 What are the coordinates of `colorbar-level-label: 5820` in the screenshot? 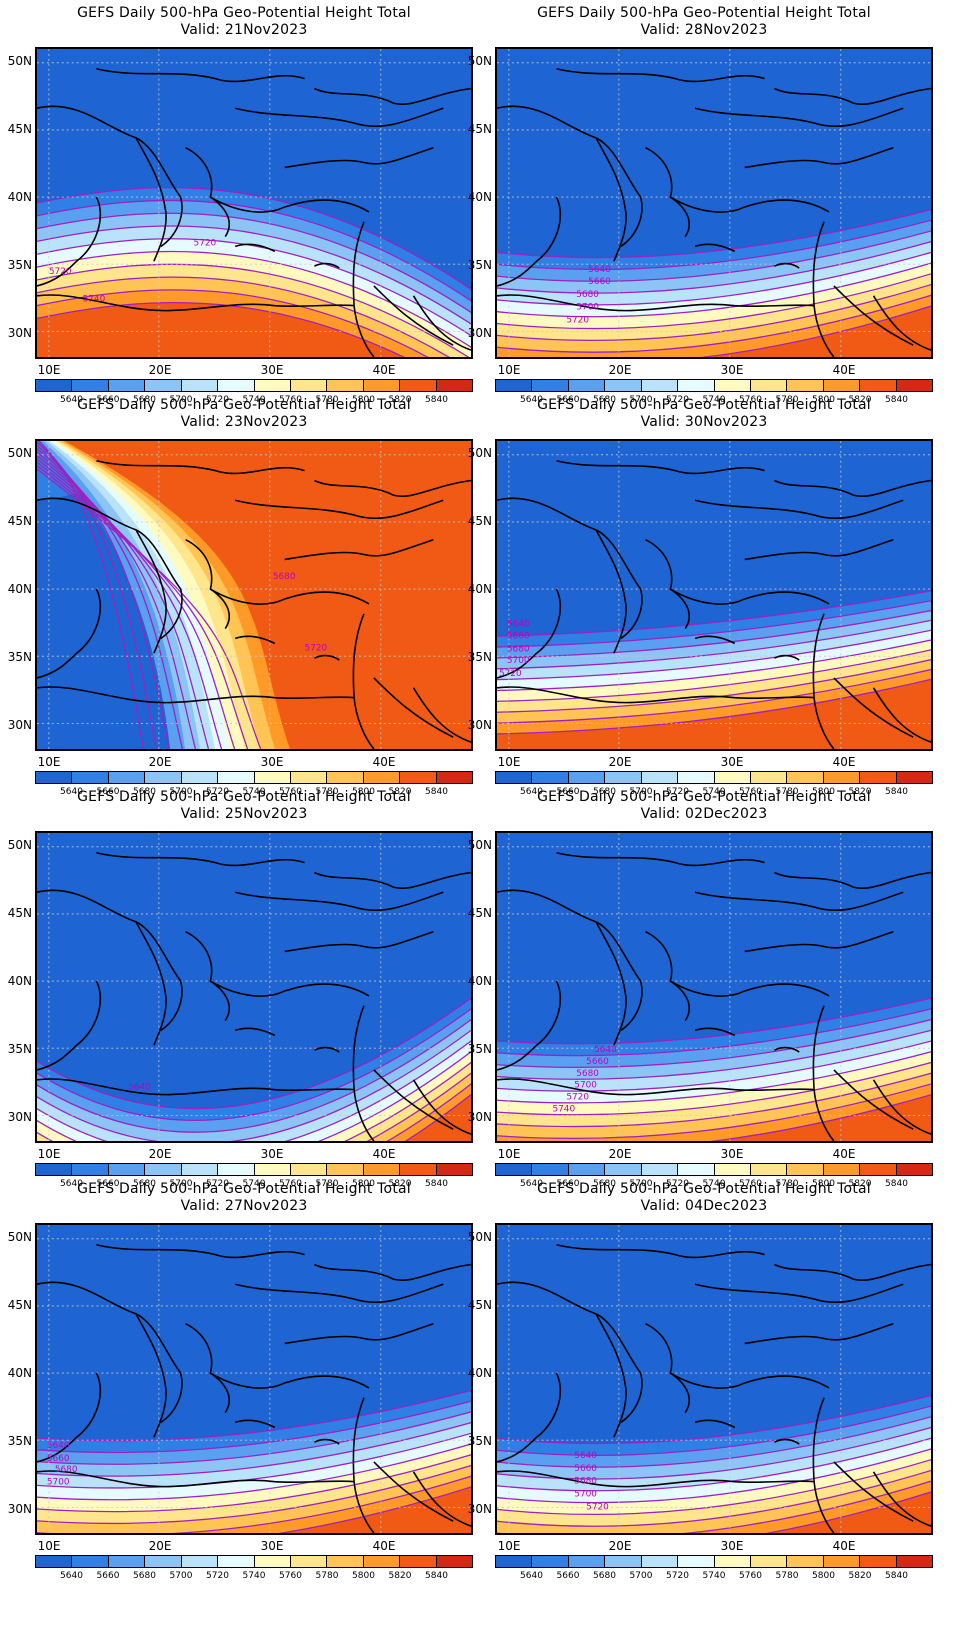 It's located at (400, 792).